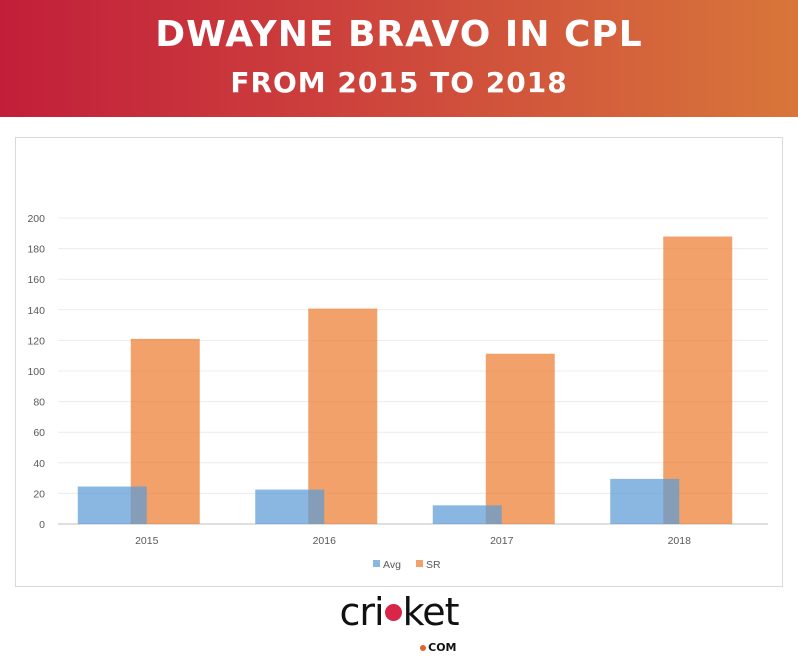  I want to click on logo-wordmark: cri ket COM, so click(399, 622).